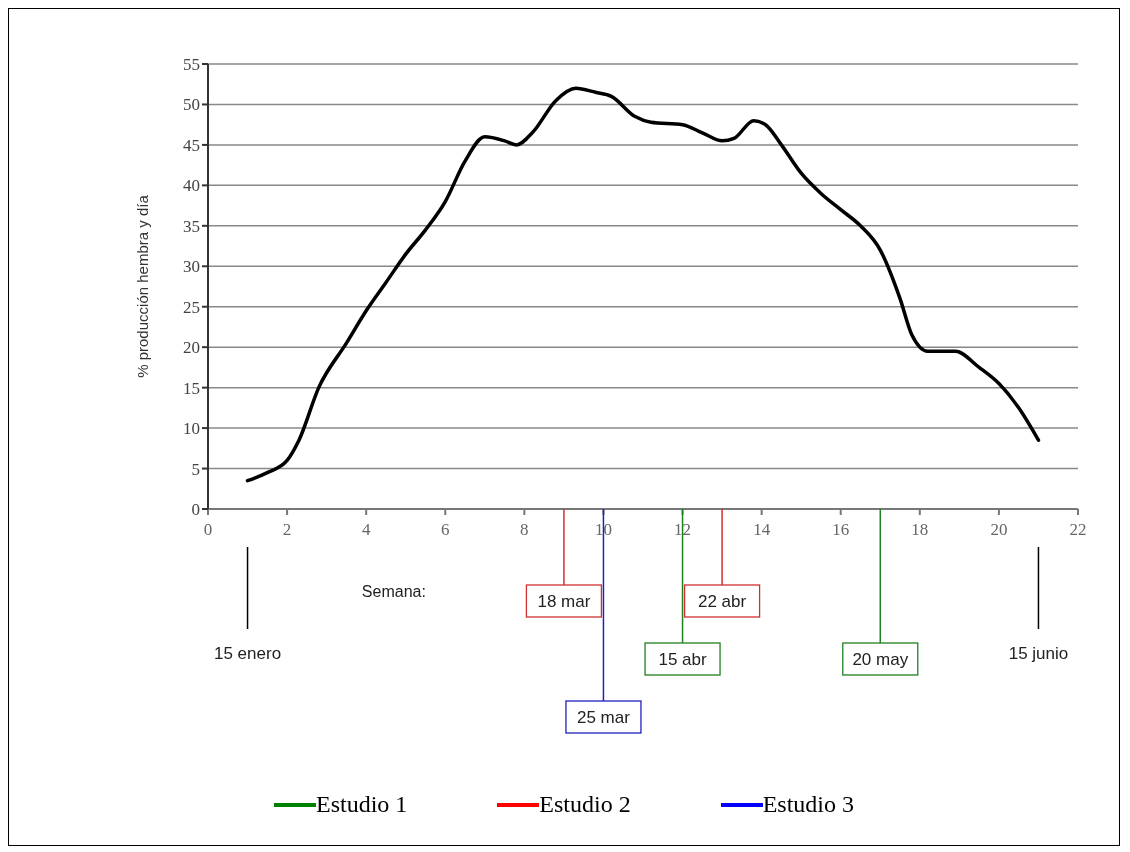 The height and width of the screenshot is (852, 1130). Describe the element at coordinates (722, 601) in the screenshot. I see `ref-line-label: 22 abr` at that location.